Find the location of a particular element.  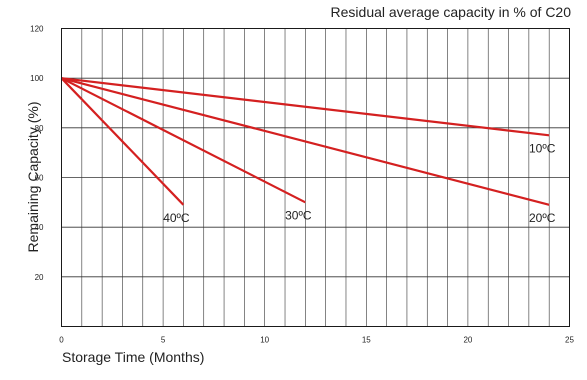

series-label: 30ºC is located at coordinates (298, 215).